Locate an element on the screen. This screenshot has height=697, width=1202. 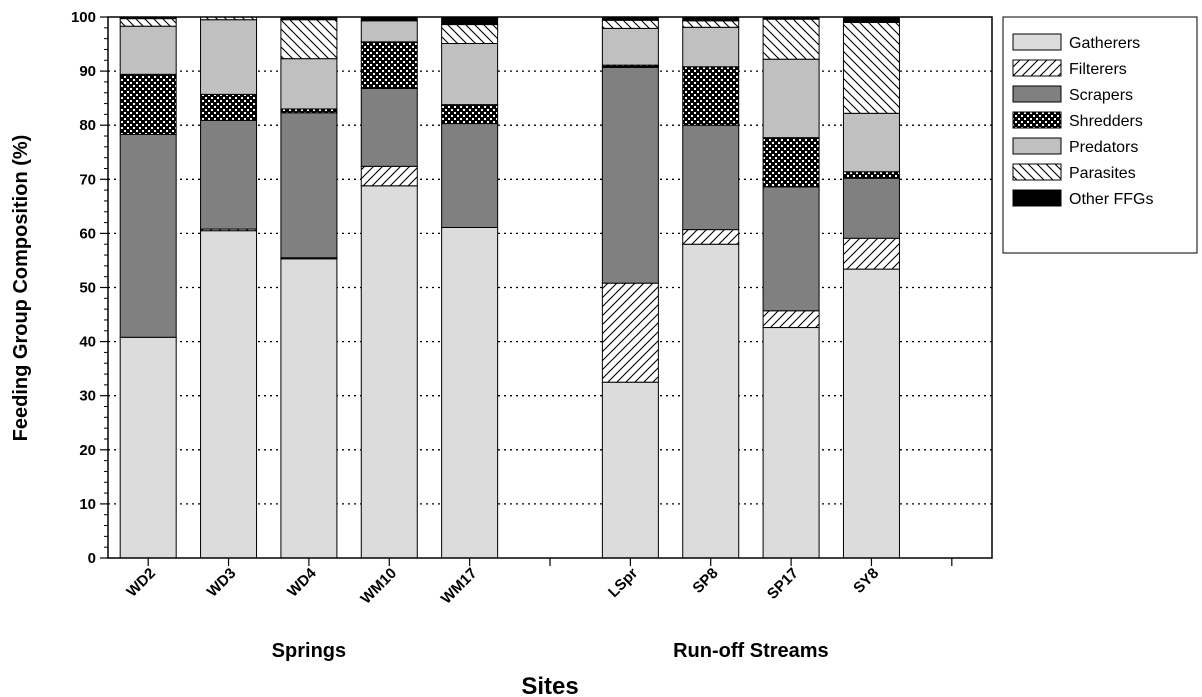
group-label: Run-off Streams is located at coordinates (751, 651).